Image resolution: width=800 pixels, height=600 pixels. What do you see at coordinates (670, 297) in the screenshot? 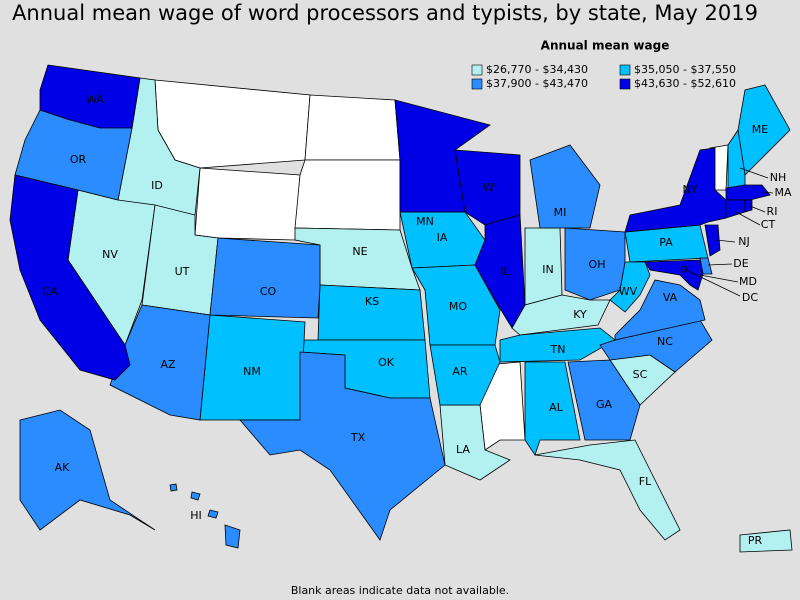
I see `state-label: VA` at bounding box center [670, 297].